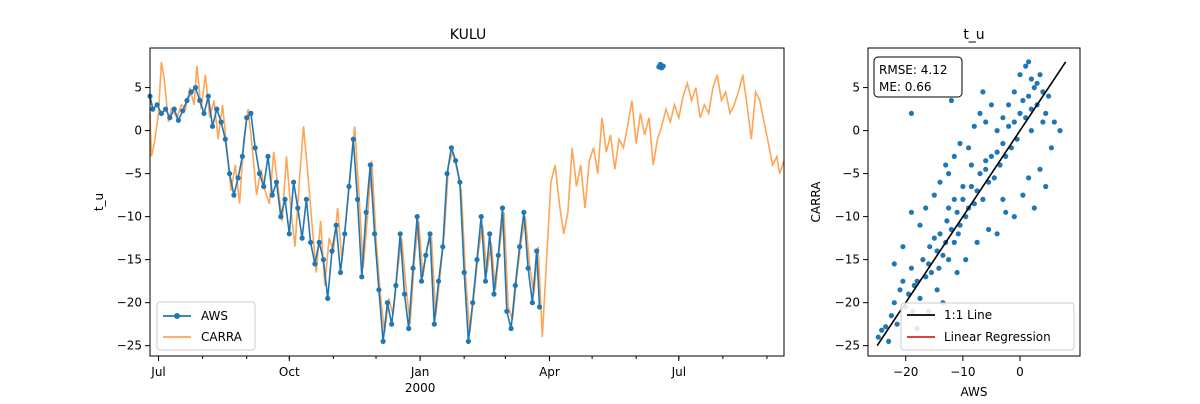  What do you see at coordinates (138, 88) in the screenshot?
I see `ts-ytick-label: 5` at bounding box center [138, 88].